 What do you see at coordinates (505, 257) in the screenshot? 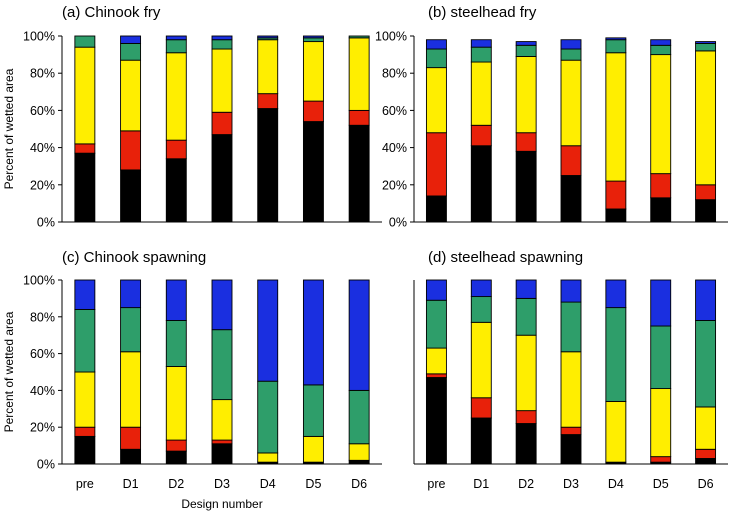
I see `panel-title-steelhead-spawning: (d) steelhead spawning` at bounding box center [505, 257].